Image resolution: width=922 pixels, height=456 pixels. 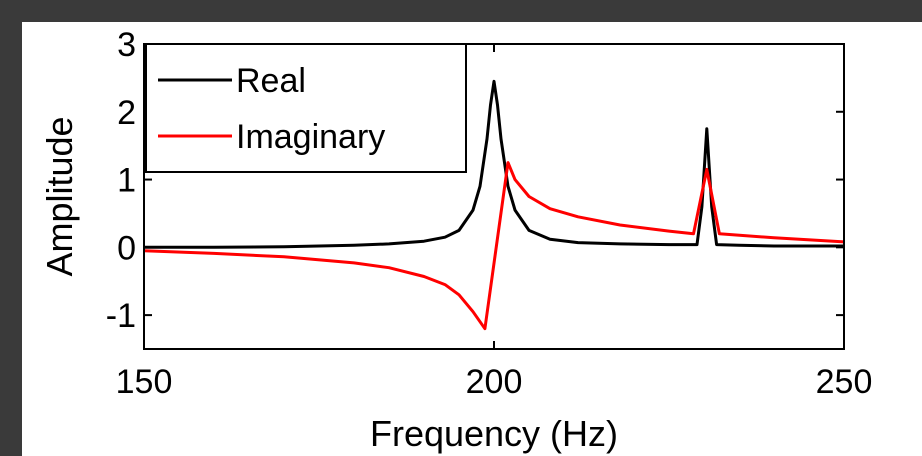 I want to click on y-tick-label: 1, so click(x=126, y=181).